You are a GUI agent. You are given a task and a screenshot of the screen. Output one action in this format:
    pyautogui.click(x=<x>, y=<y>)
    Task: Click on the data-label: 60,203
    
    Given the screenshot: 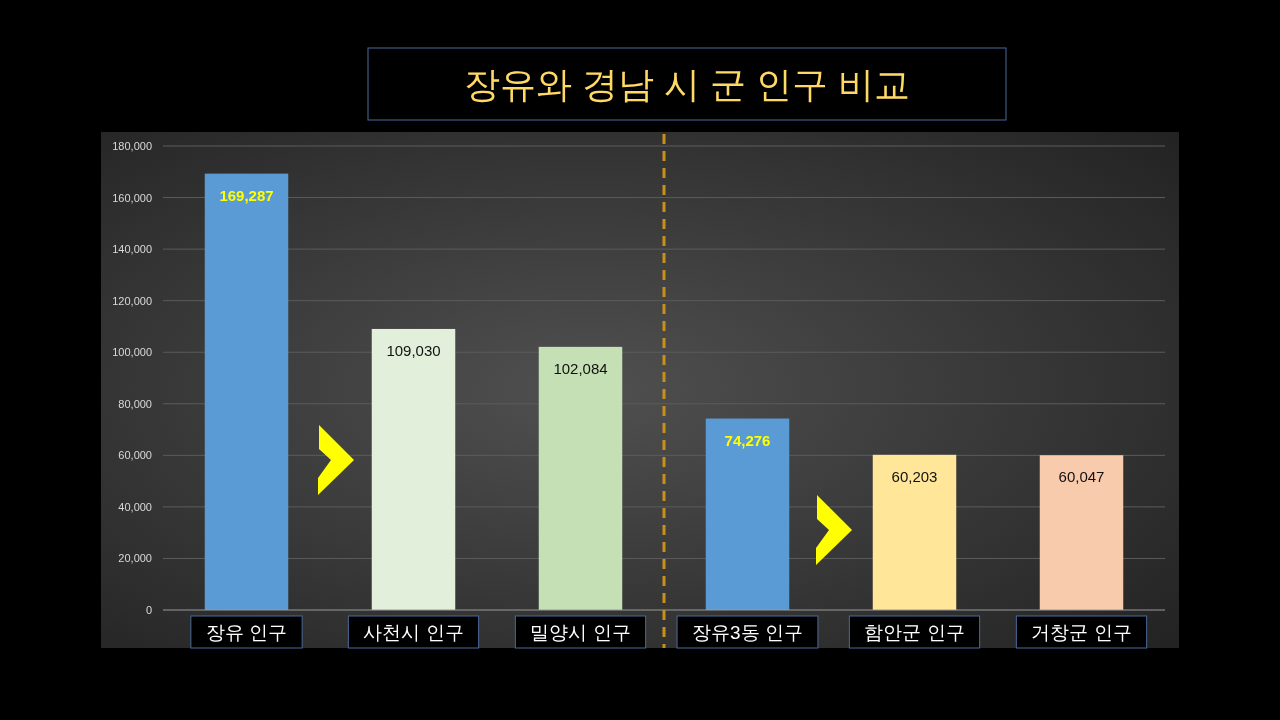 What is the action you would take?
    pyautogui.click(x=914, y=476)
    